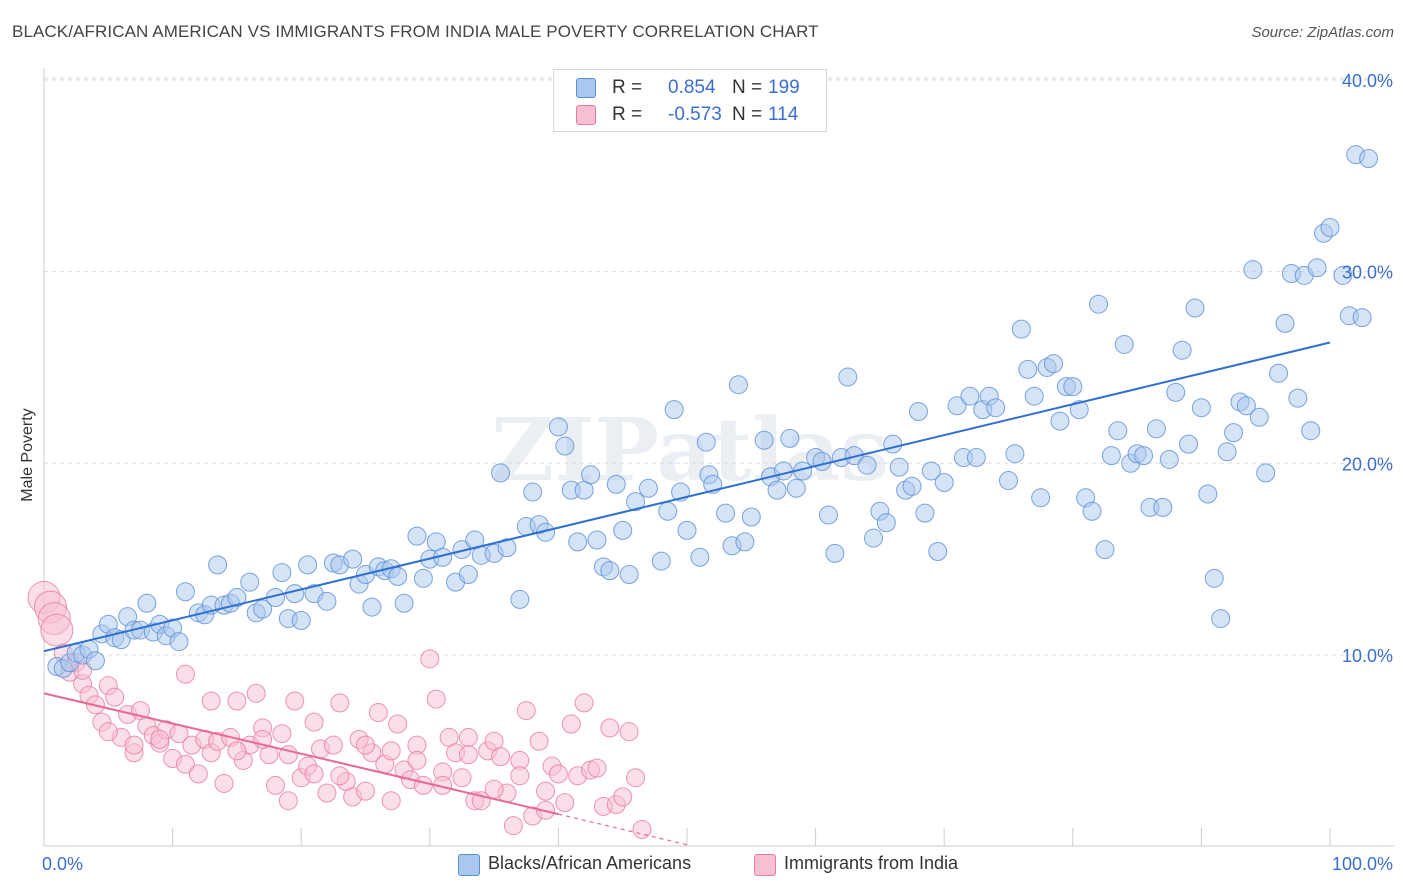 The height and width of the screenshot is (892, 1406). I want to click on india-trend-line, so click(301, 754).